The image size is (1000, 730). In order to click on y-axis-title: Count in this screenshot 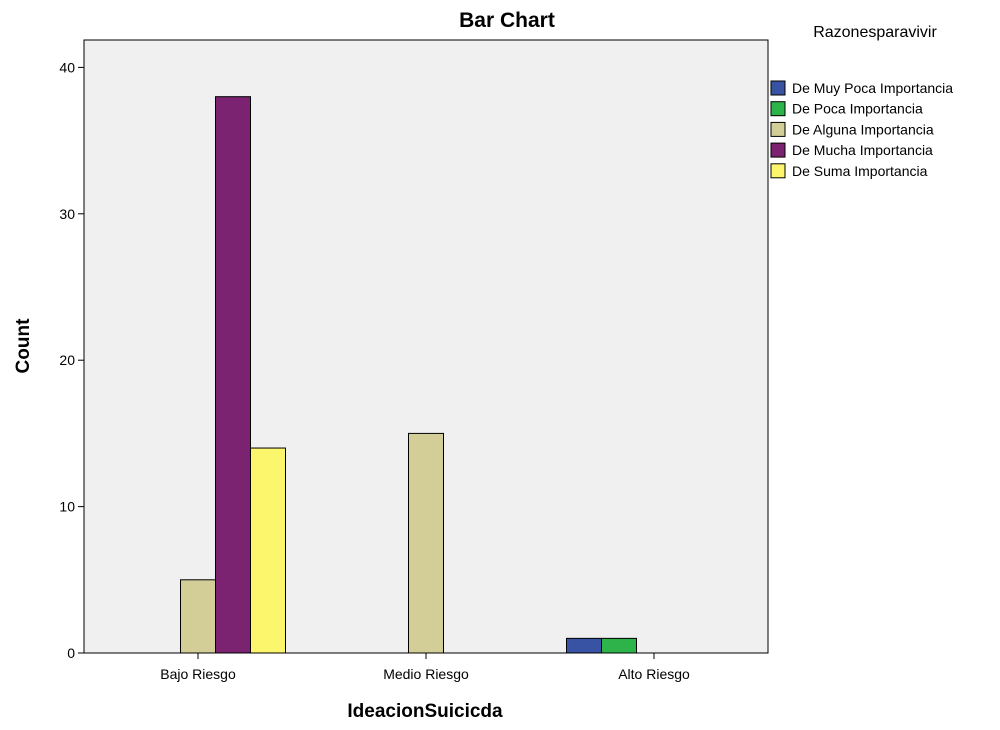, I will do `click(23, 346)`.